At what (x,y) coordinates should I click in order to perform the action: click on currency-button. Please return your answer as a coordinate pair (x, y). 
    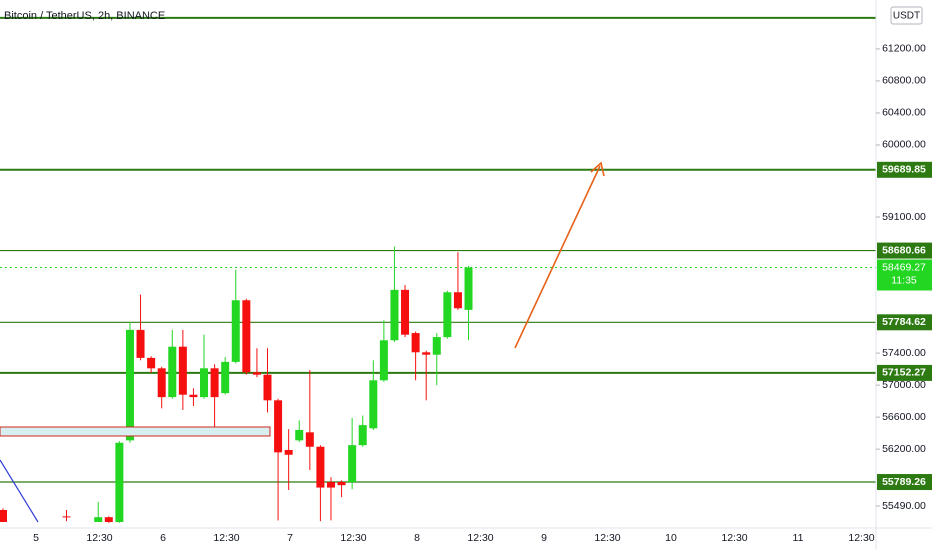
    Looking at the image, I should click on (906, 15).